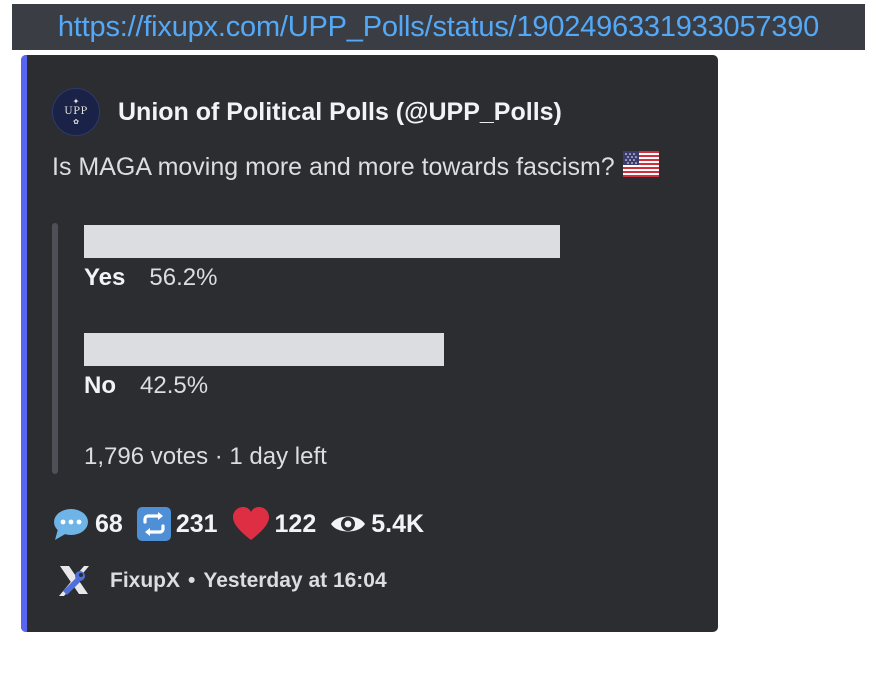 This screenshot has width=880, height=674. What do you see at coordinates (109, 523) in the screenshot?
I see `replies-count: 68` at bounding box center [109, 523].